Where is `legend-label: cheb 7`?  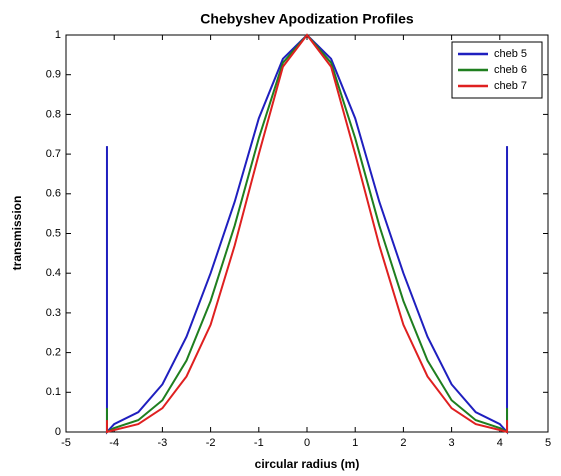 legend-label: cheb 7 is located at coordinates (510, 86).